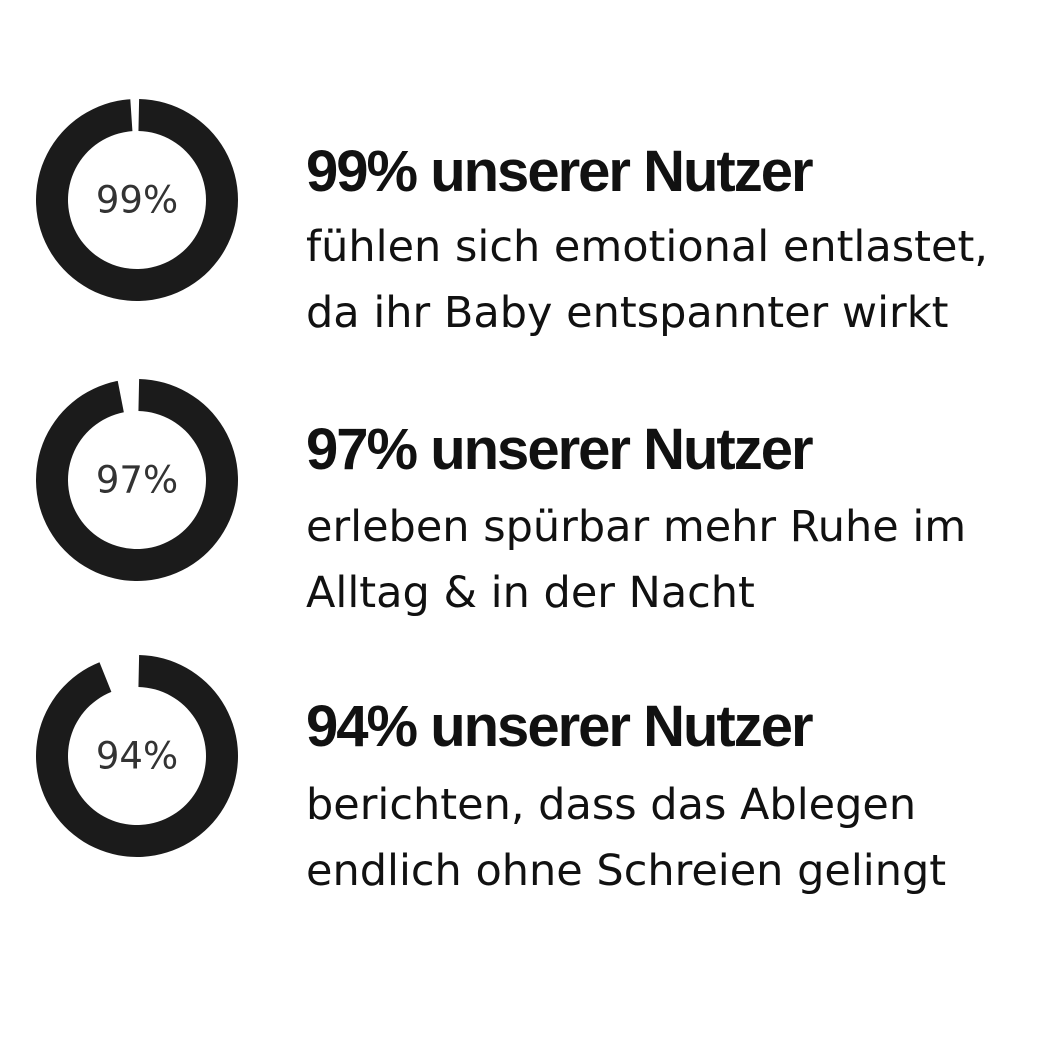 This screenshot has width=1063, height=1063. Describe the element at coordinates (611, 805) in the screenshot. I see `stat-description-line-1: berichten, dass das Ablegen` at that location.